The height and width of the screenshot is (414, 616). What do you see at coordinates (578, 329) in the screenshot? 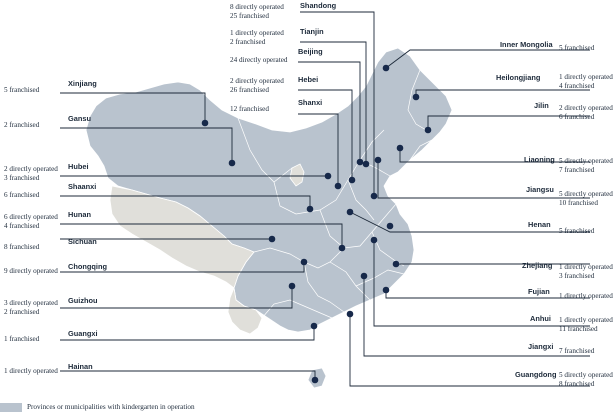
I see `count-anhui-line2: 11 franchised` at bounding box center [578, 329].